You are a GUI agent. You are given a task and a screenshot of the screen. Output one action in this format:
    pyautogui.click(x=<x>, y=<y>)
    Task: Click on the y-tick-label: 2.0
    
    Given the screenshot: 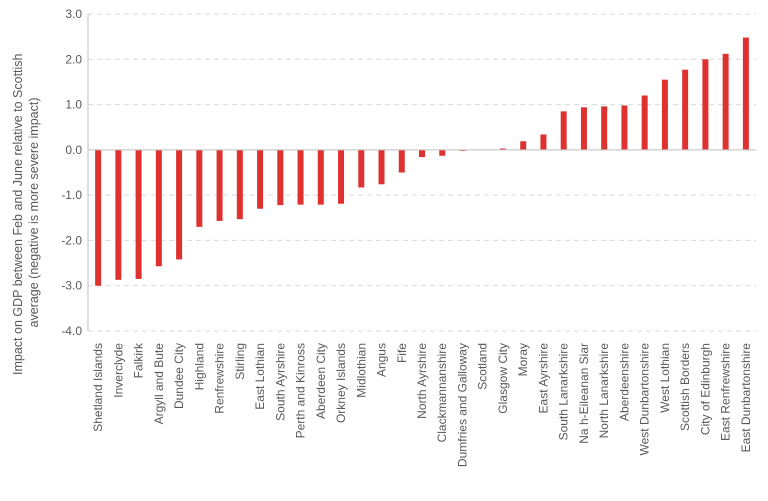 What is the action you would take?
    pyautogui.click(x=73, y=59)
    